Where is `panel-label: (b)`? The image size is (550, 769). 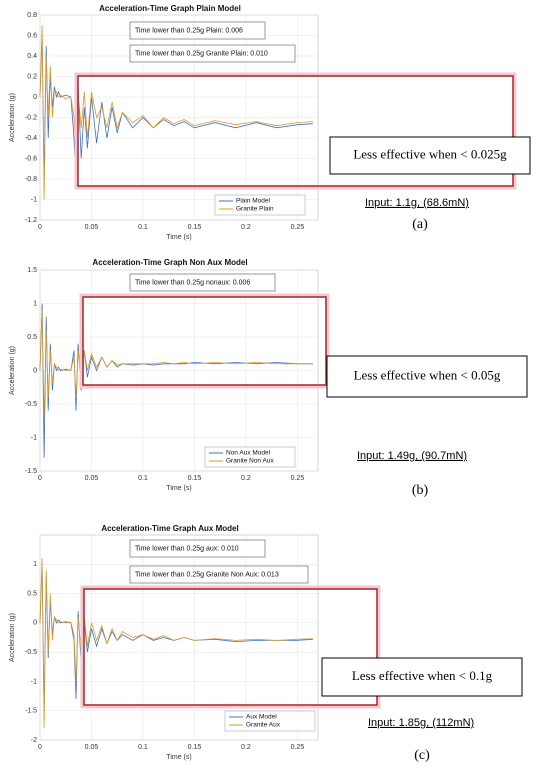 panel-label: (b) is located at coordinates (420, 490).